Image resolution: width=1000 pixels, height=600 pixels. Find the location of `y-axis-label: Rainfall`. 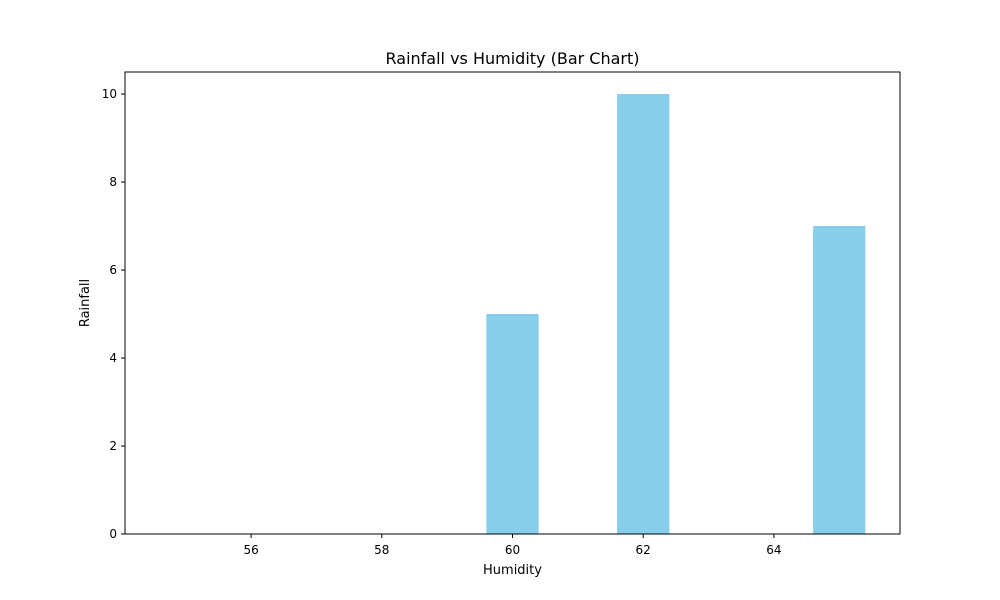

y-axis-label: Rainfall is located at coordinates (85, 303).